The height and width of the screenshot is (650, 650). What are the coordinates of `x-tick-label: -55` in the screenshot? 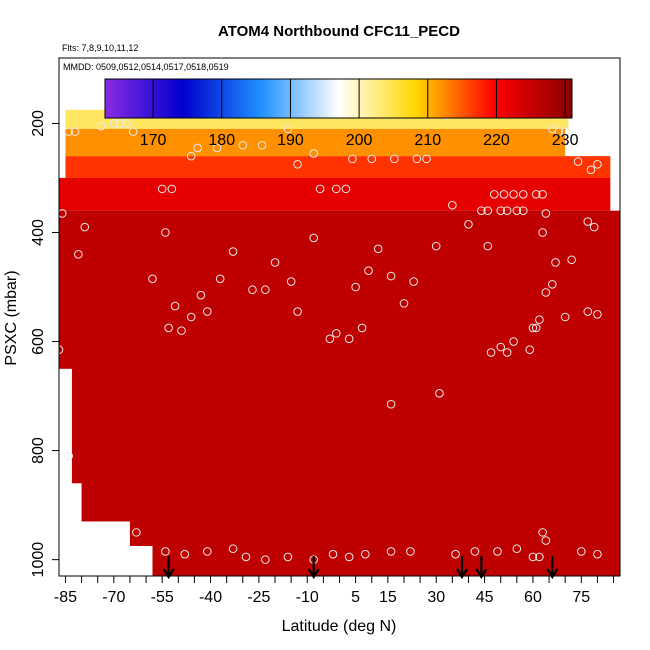 It's located at (162, 597).